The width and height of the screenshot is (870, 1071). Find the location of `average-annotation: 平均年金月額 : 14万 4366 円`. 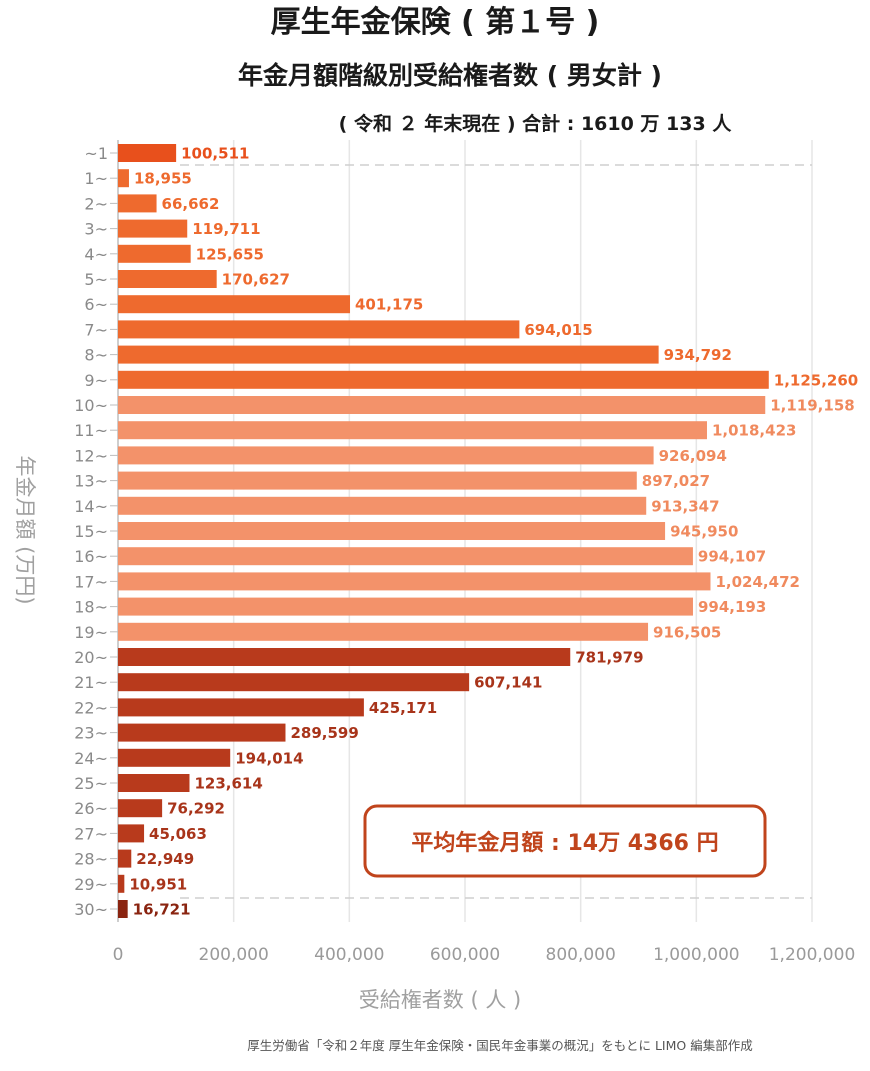

average-annotation: 平均年金月額 : 14万 4366 円 is located at coordinates (565, 841).